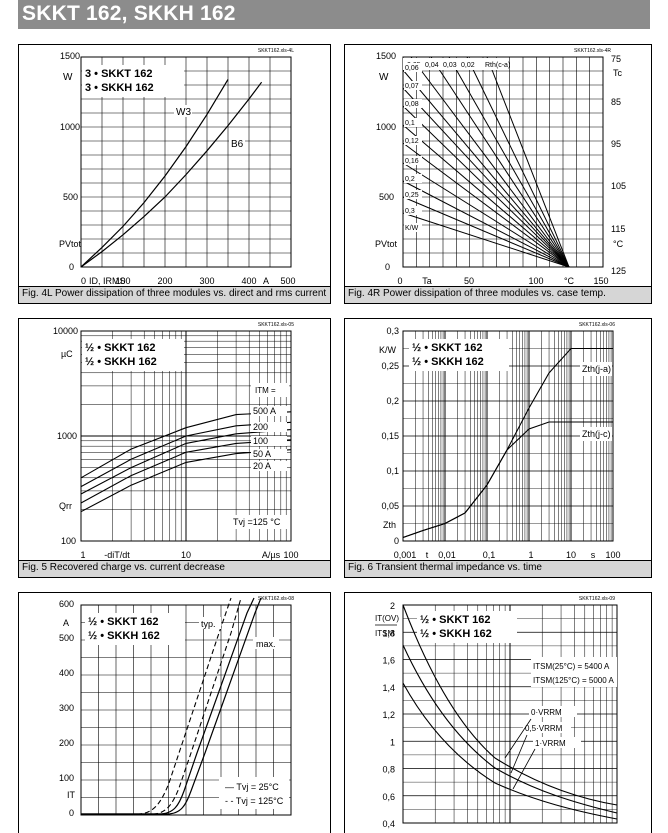 The width and height of the screenshot is (668, 833). I want to click on x-tick: 0,1, so click(489, 555).